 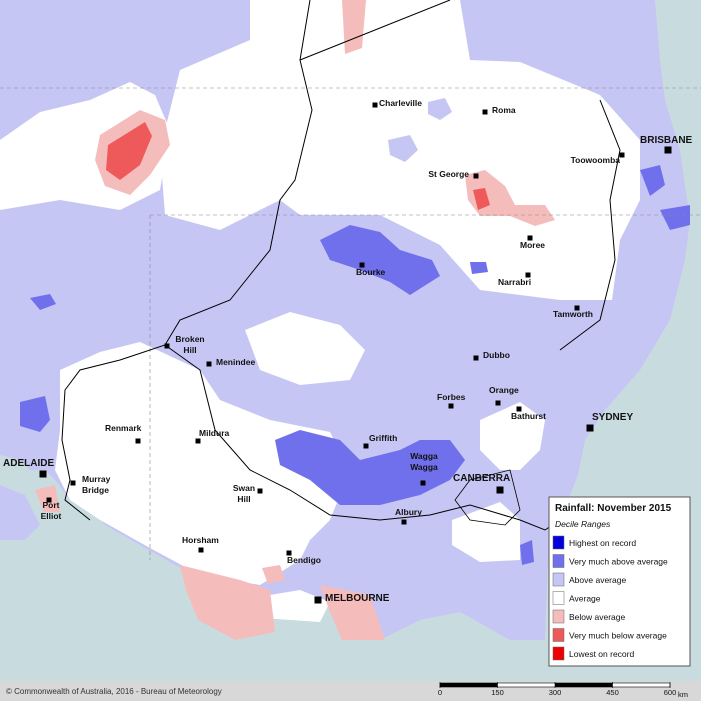 I want to click on town-label: Menindee, so click(x=235, y=362).